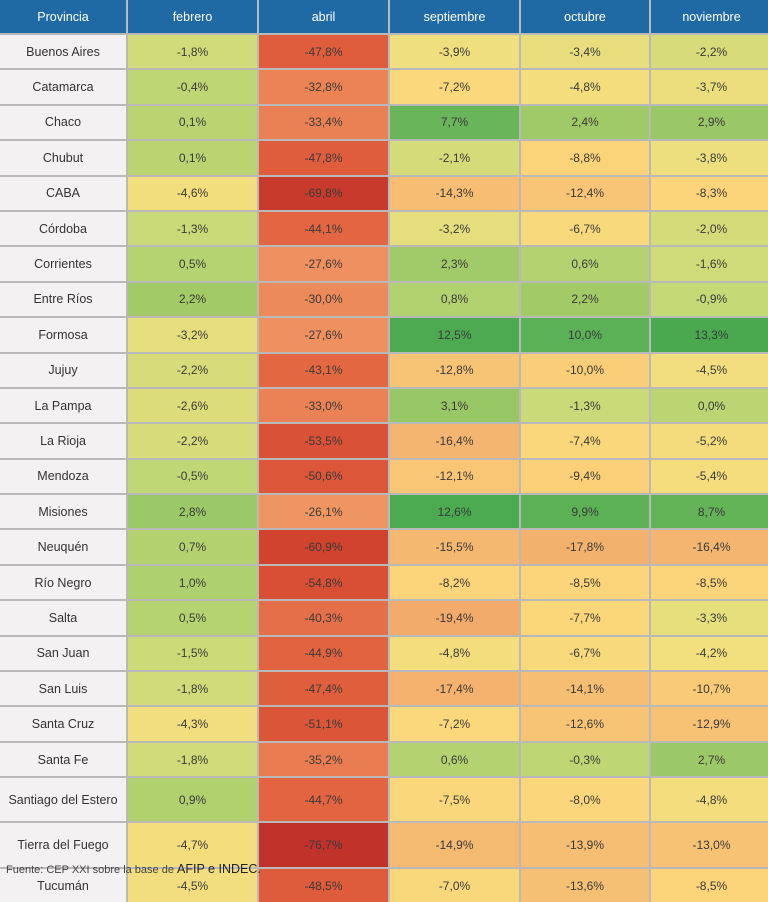  What do you see at coordinates (192, 800) in the screenshot?
I see `heatmap-cell: 0,9%` at bounding box center [192, 800].